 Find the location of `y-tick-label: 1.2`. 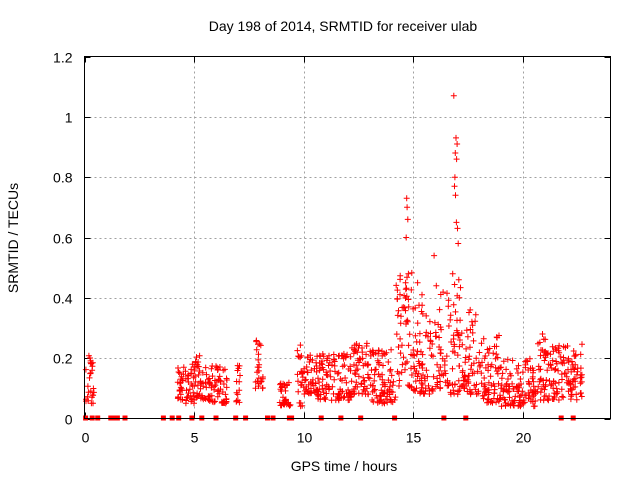

y-tick-label: 1.2 is located at coordinates (63, 58).